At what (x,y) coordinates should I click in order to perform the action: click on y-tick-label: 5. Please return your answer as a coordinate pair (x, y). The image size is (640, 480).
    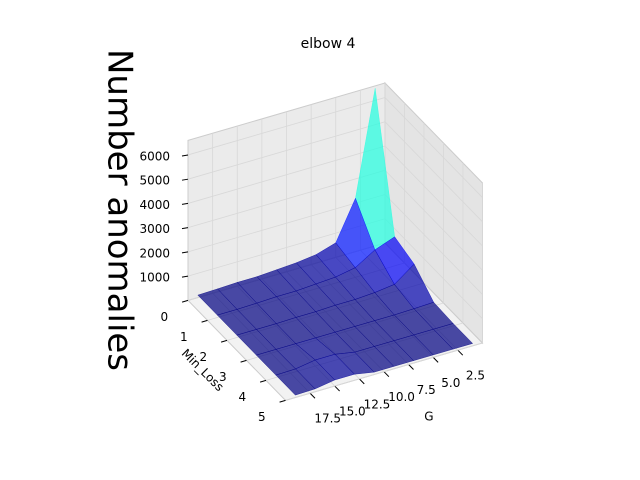
    Looking at the image, I should click on (262, 417).